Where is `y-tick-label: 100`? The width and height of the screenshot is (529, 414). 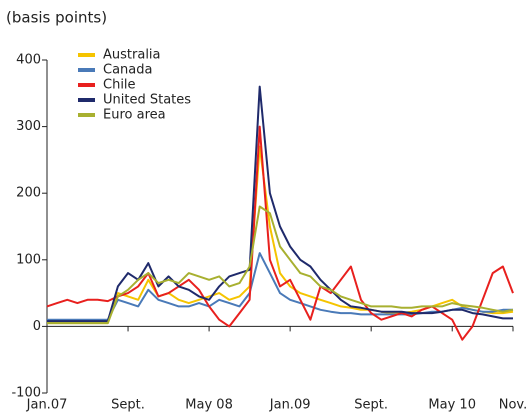 y-tick-label: 100 is located at coordinates (28, 259).